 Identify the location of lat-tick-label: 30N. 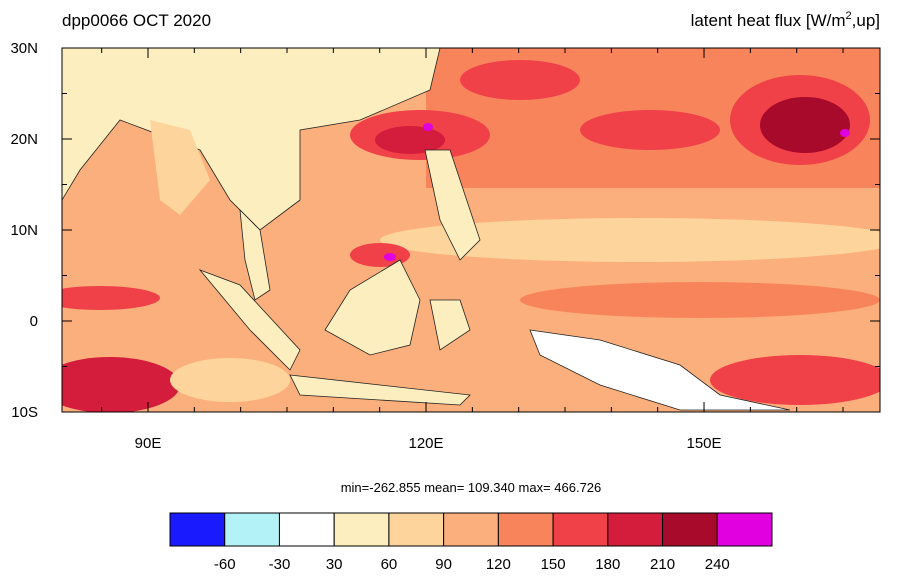
(24, 48).